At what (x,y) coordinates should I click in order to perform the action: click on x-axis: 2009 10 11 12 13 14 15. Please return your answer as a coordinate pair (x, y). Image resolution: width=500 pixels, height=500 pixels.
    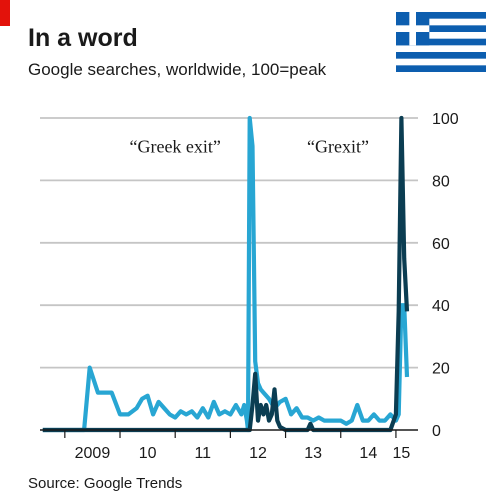
    Looking at the image, I should click on (229, 445).